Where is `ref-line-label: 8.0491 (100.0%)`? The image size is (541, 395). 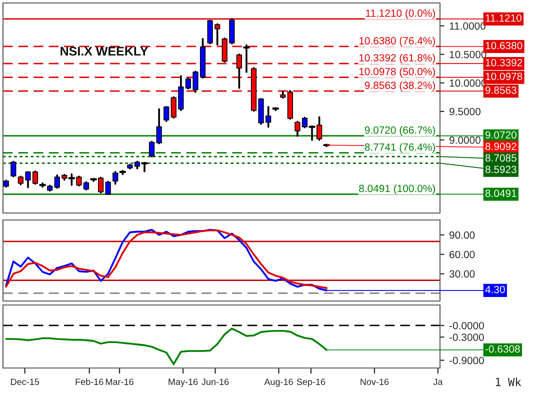
ref-line-label: 8.0491 (100.0%) is located at coordinates (397, 189).